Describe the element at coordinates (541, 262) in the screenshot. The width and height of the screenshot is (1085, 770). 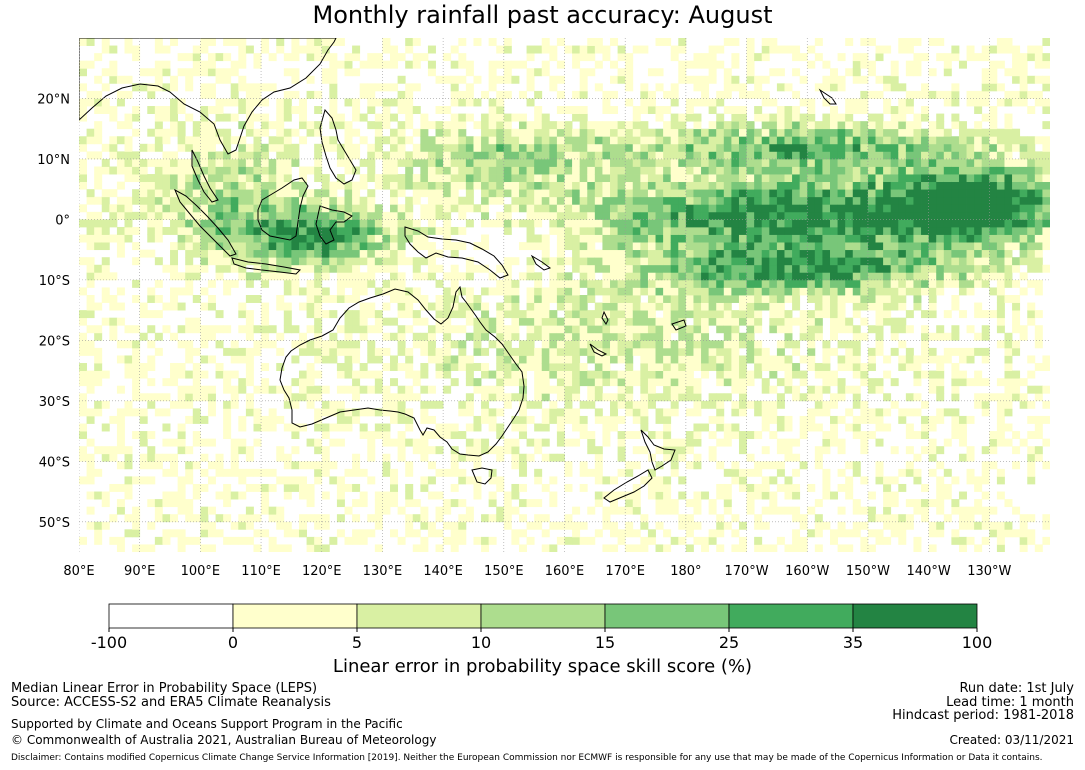
I see `solomon-islands-coastline` at that location.